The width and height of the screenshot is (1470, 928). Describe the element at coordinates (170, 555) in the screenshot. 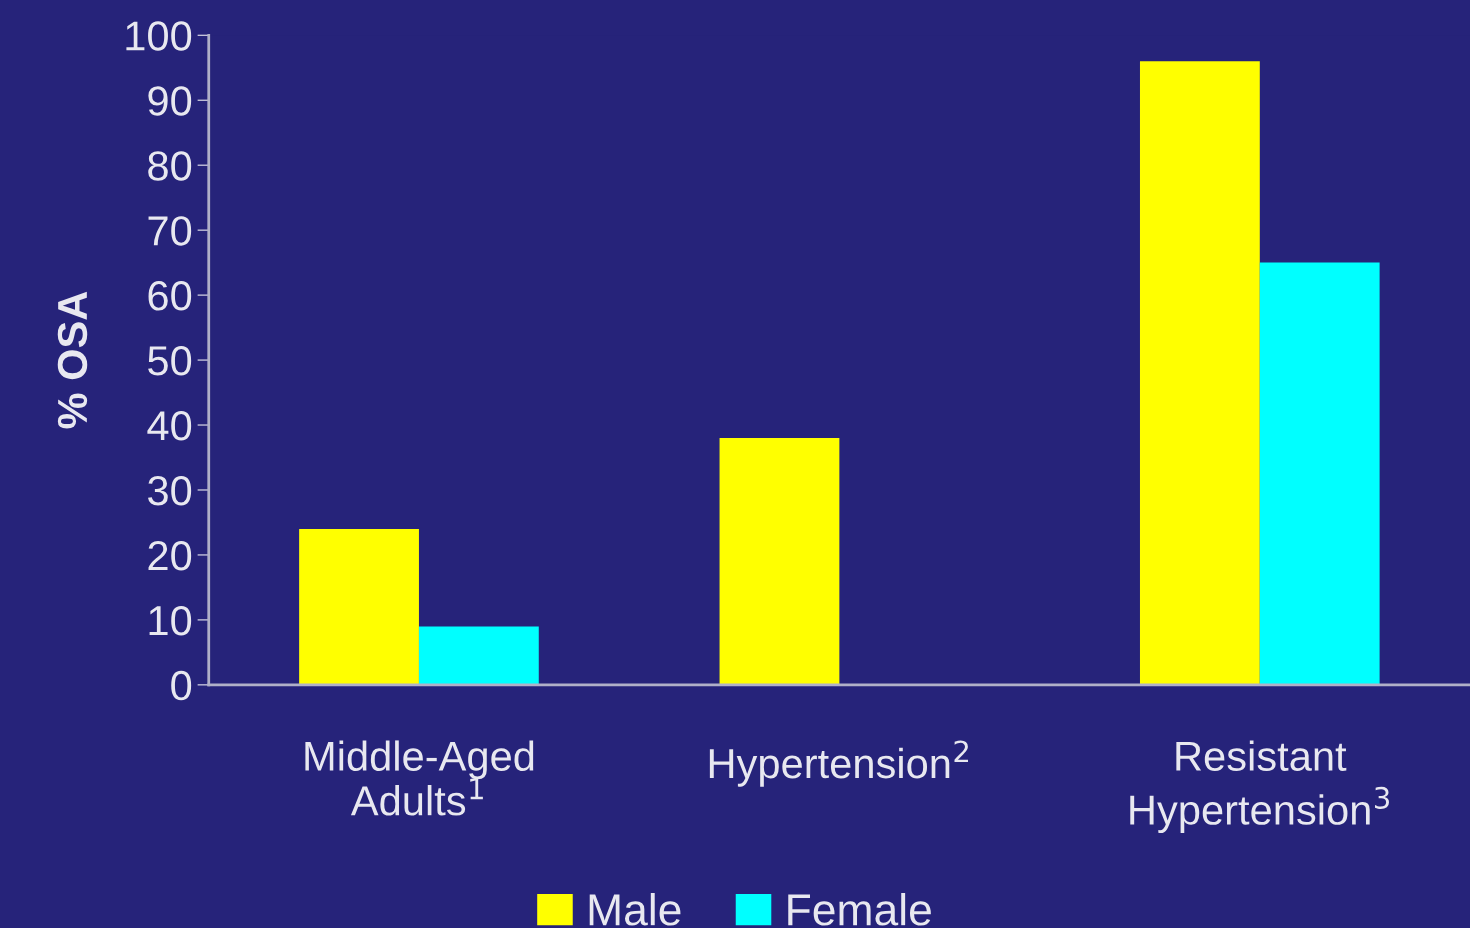

I see `y-tick-label: 20` at that location.